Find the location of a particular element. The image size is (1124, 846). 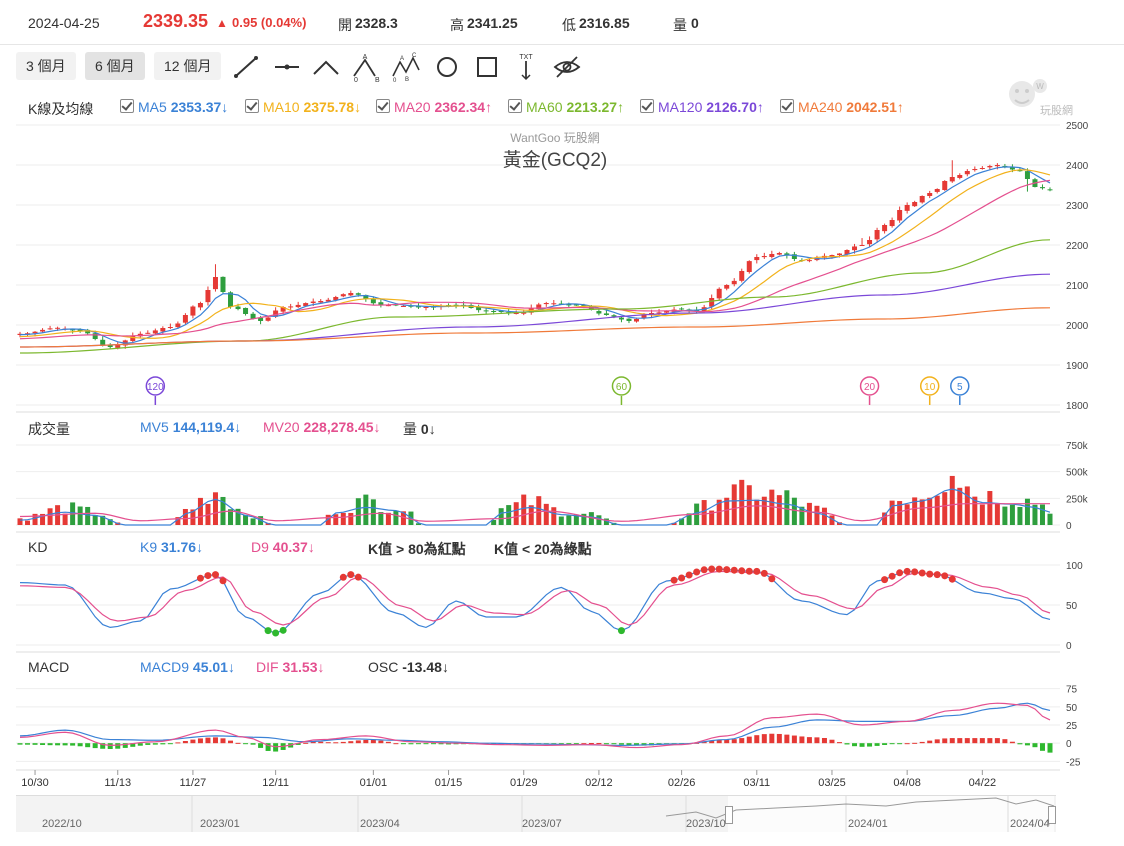

volume-tick-label: 0 is located at coordinates (1069, 526).